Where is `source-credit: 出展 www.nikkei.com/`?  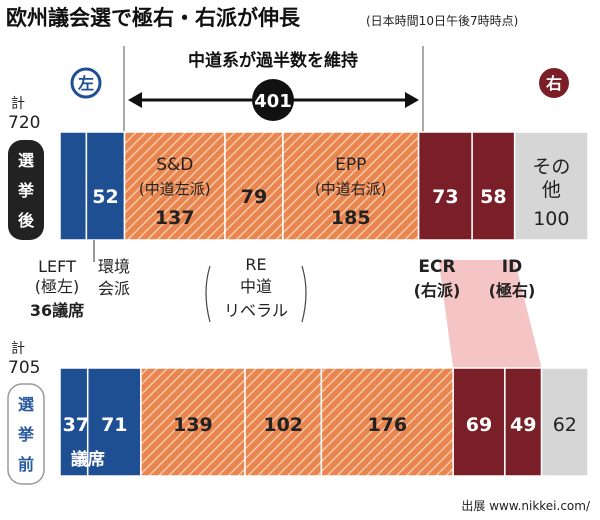 source-credit: 出展 www.nikkei.com/ is located at coordinates (526, 506).